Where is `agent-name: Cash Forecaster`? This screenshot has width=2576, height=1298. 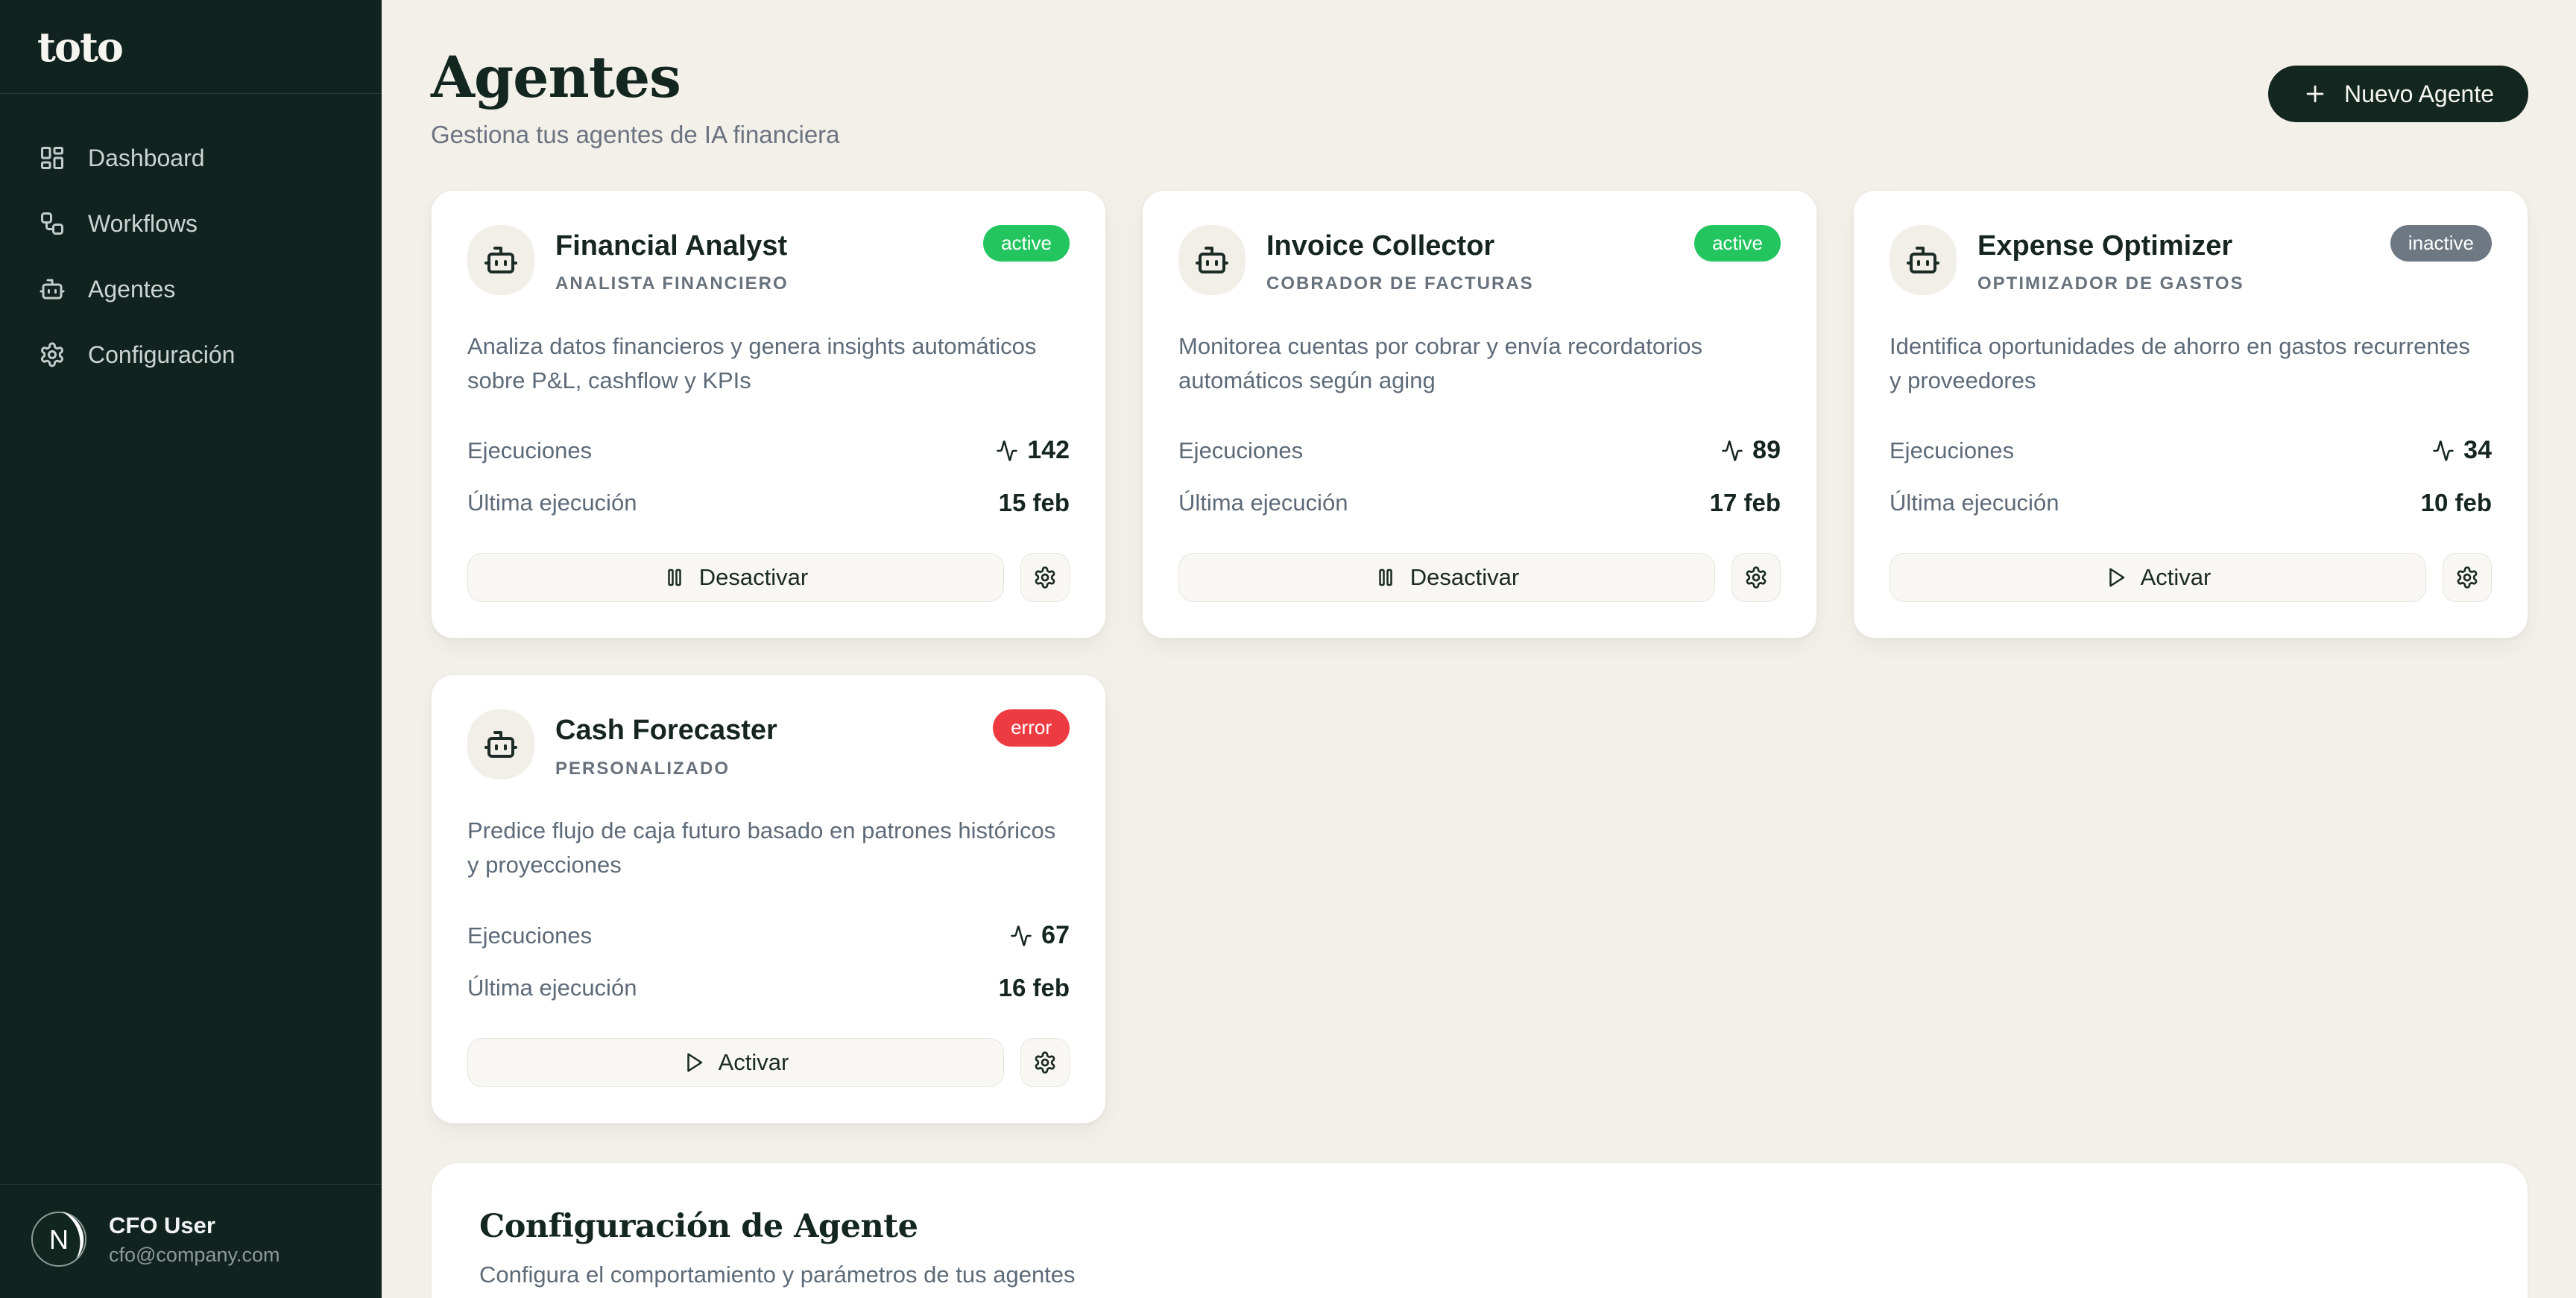
agent-name: Cash Forecaster is located at coordinates (666, 731).